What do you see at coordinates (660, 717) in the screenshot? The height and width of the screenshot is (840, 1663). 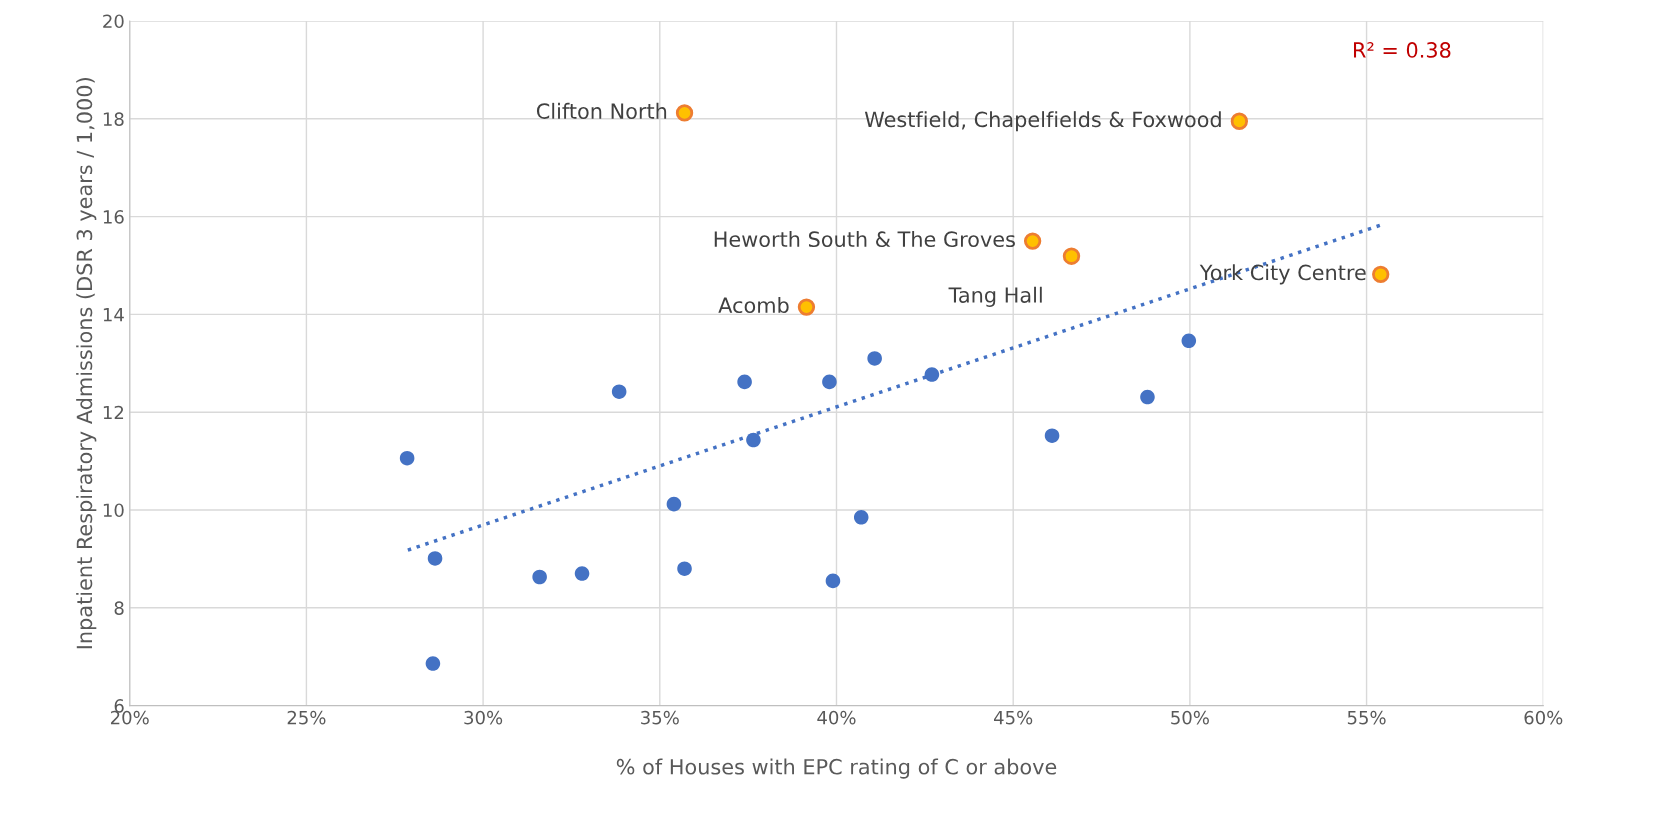 I see `x-tick-label: 35%` at bounding box center [660, 717].